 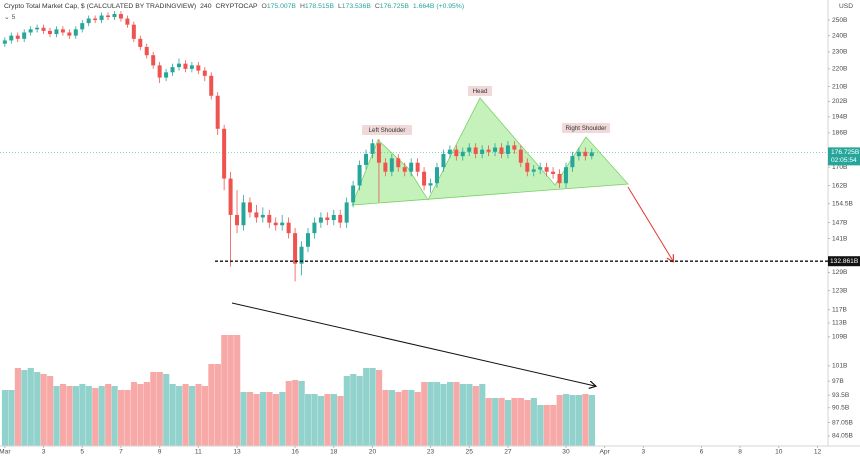 I want to click on annotation: Right Shoulder, so click(x=586, y=128).